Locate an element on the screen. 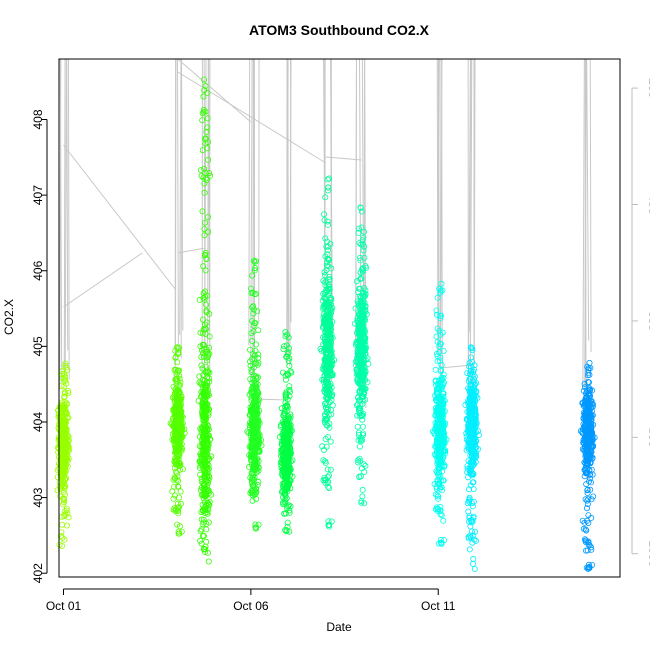 Image resolution: width=650 pixels, height=650 pixels. transit-line is located at coordinates (252, 117).